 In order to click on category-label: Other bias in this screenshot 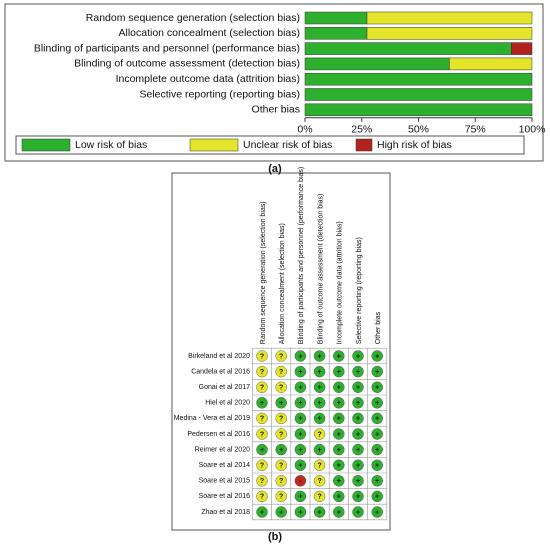, I will do `click(276, 110)`.